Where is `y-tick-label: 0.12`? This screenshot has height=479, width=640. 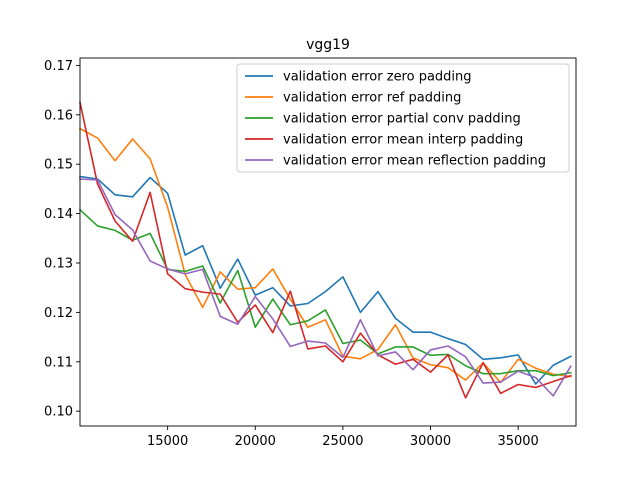
y-tick-label: 0.12 is located at coordinates (58, 313).